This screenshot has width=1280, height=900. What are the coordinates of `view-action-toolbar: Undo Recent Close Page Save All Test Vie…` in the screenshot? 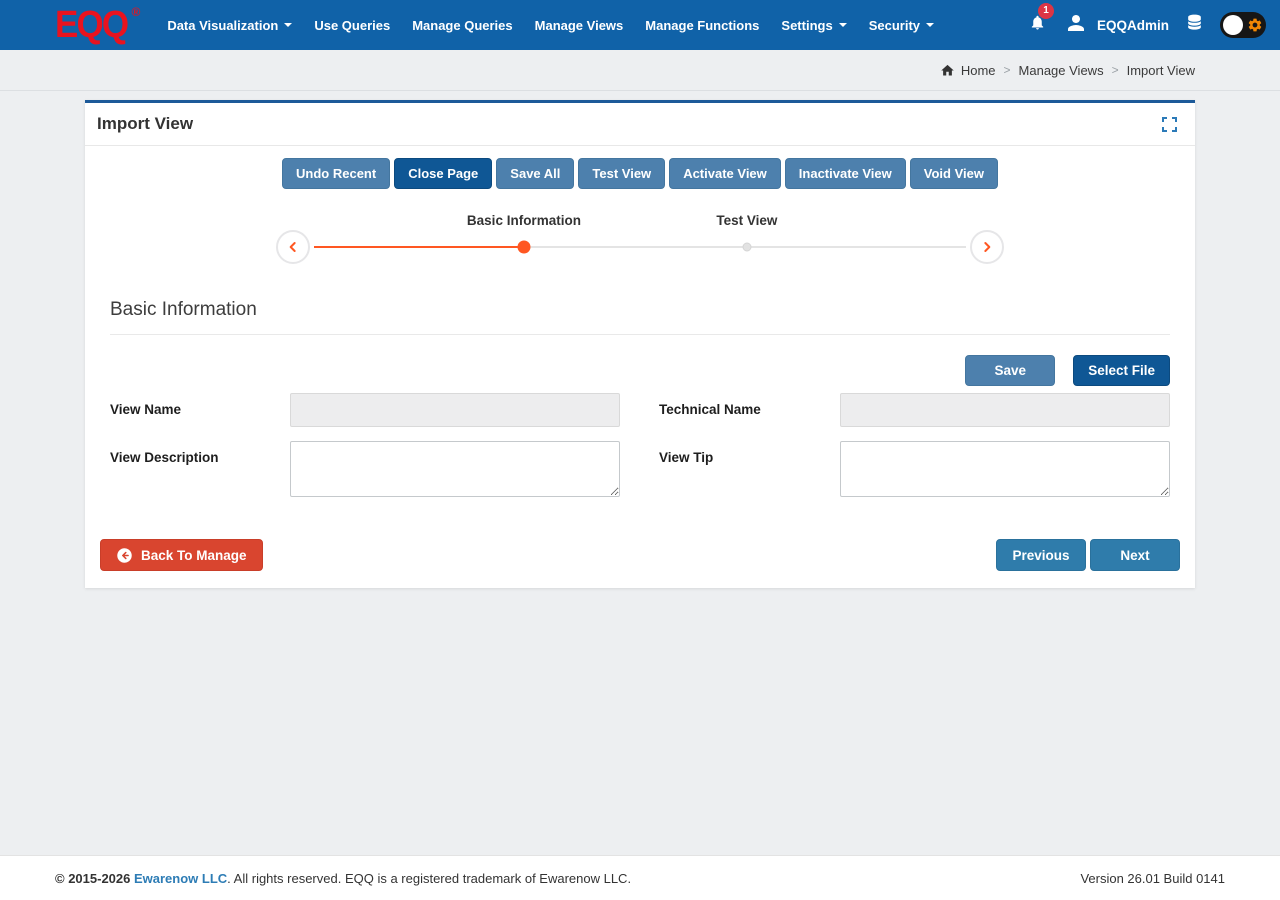 It's located at (640, 173).